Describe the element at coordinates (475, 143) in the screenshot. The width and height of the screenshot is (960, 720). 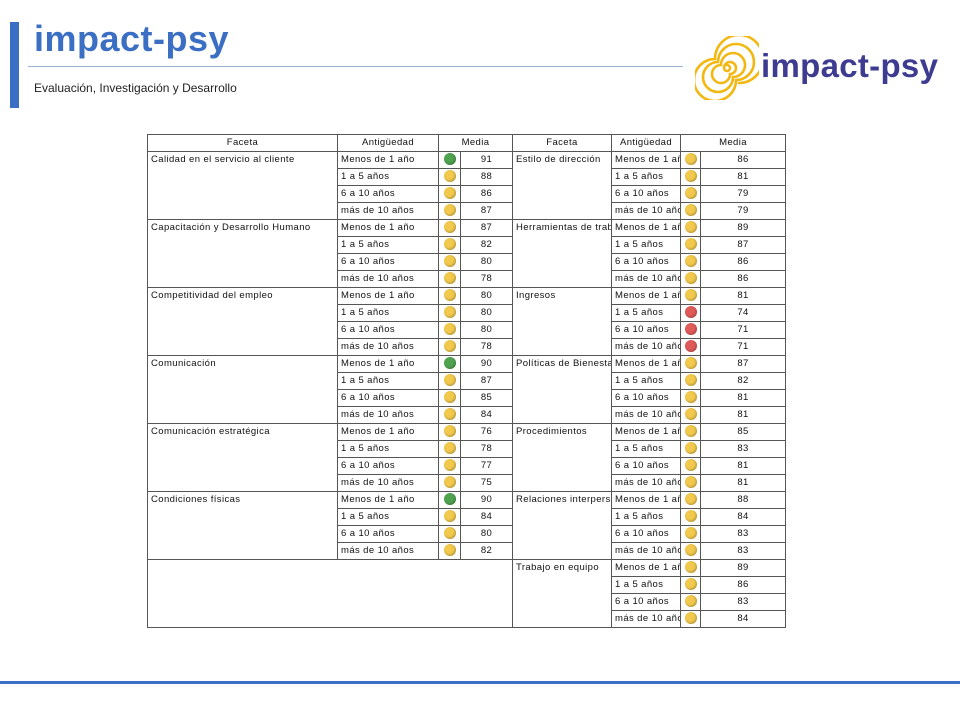
I see `header-media-left: Media` at that location.